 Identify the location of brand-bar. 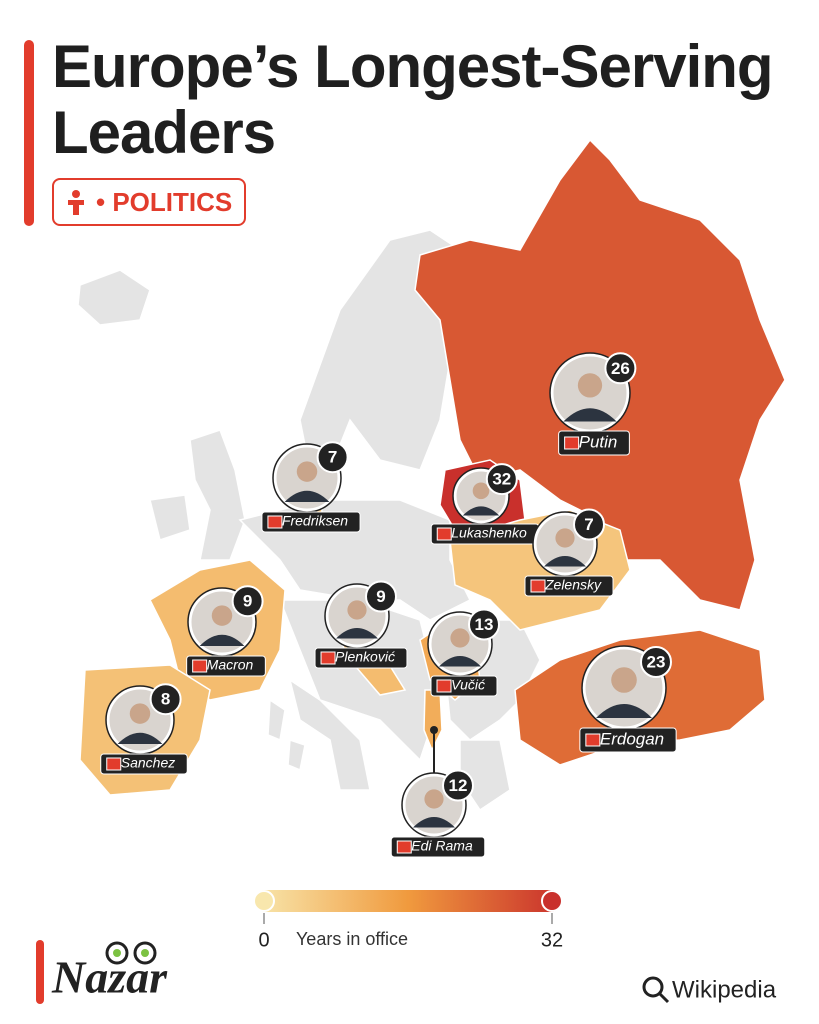
(40, 972).